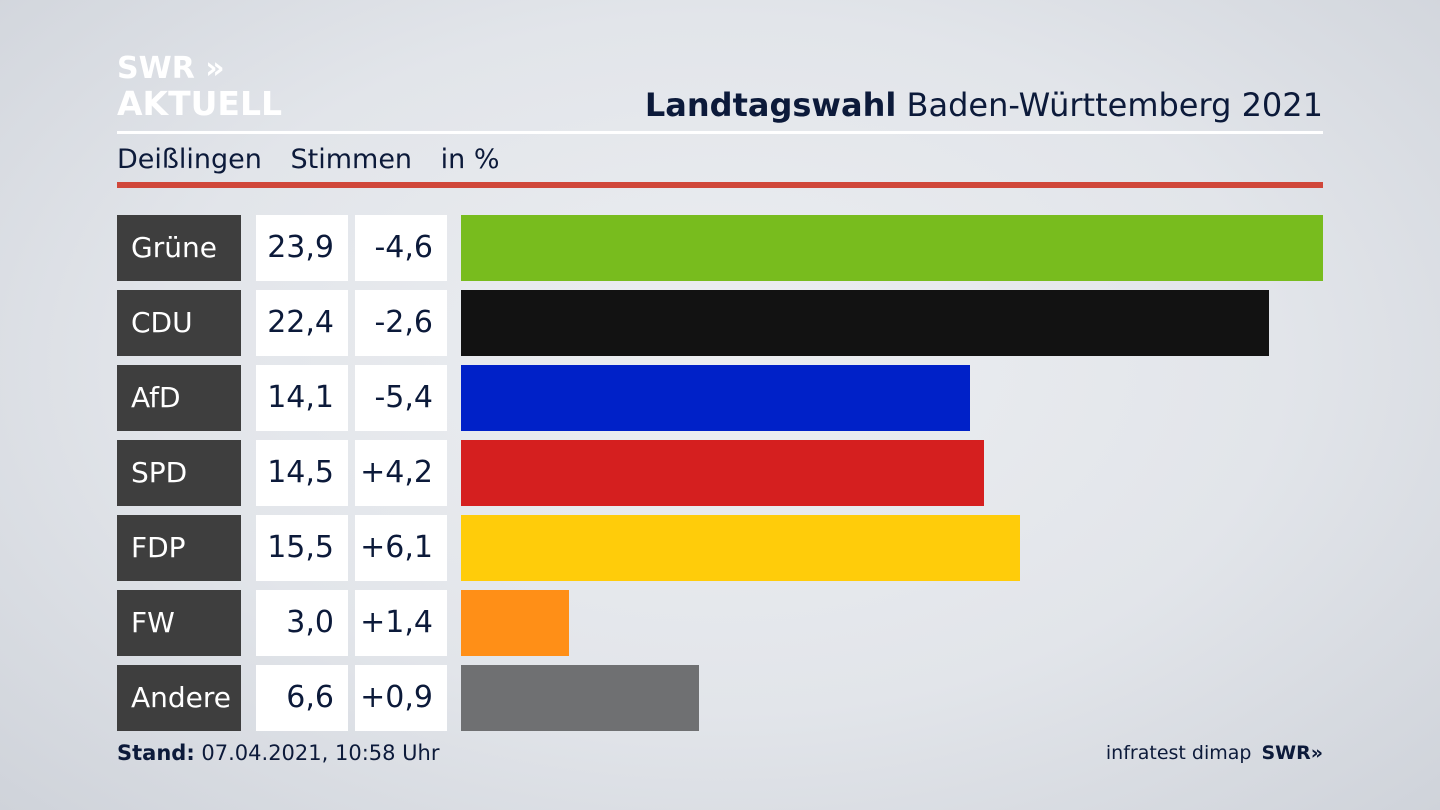 The height and width of the screenshot is (810, 1440). Describe the element at coordinates (720, 132) in the screenshot. I see `header-divider` at that location.